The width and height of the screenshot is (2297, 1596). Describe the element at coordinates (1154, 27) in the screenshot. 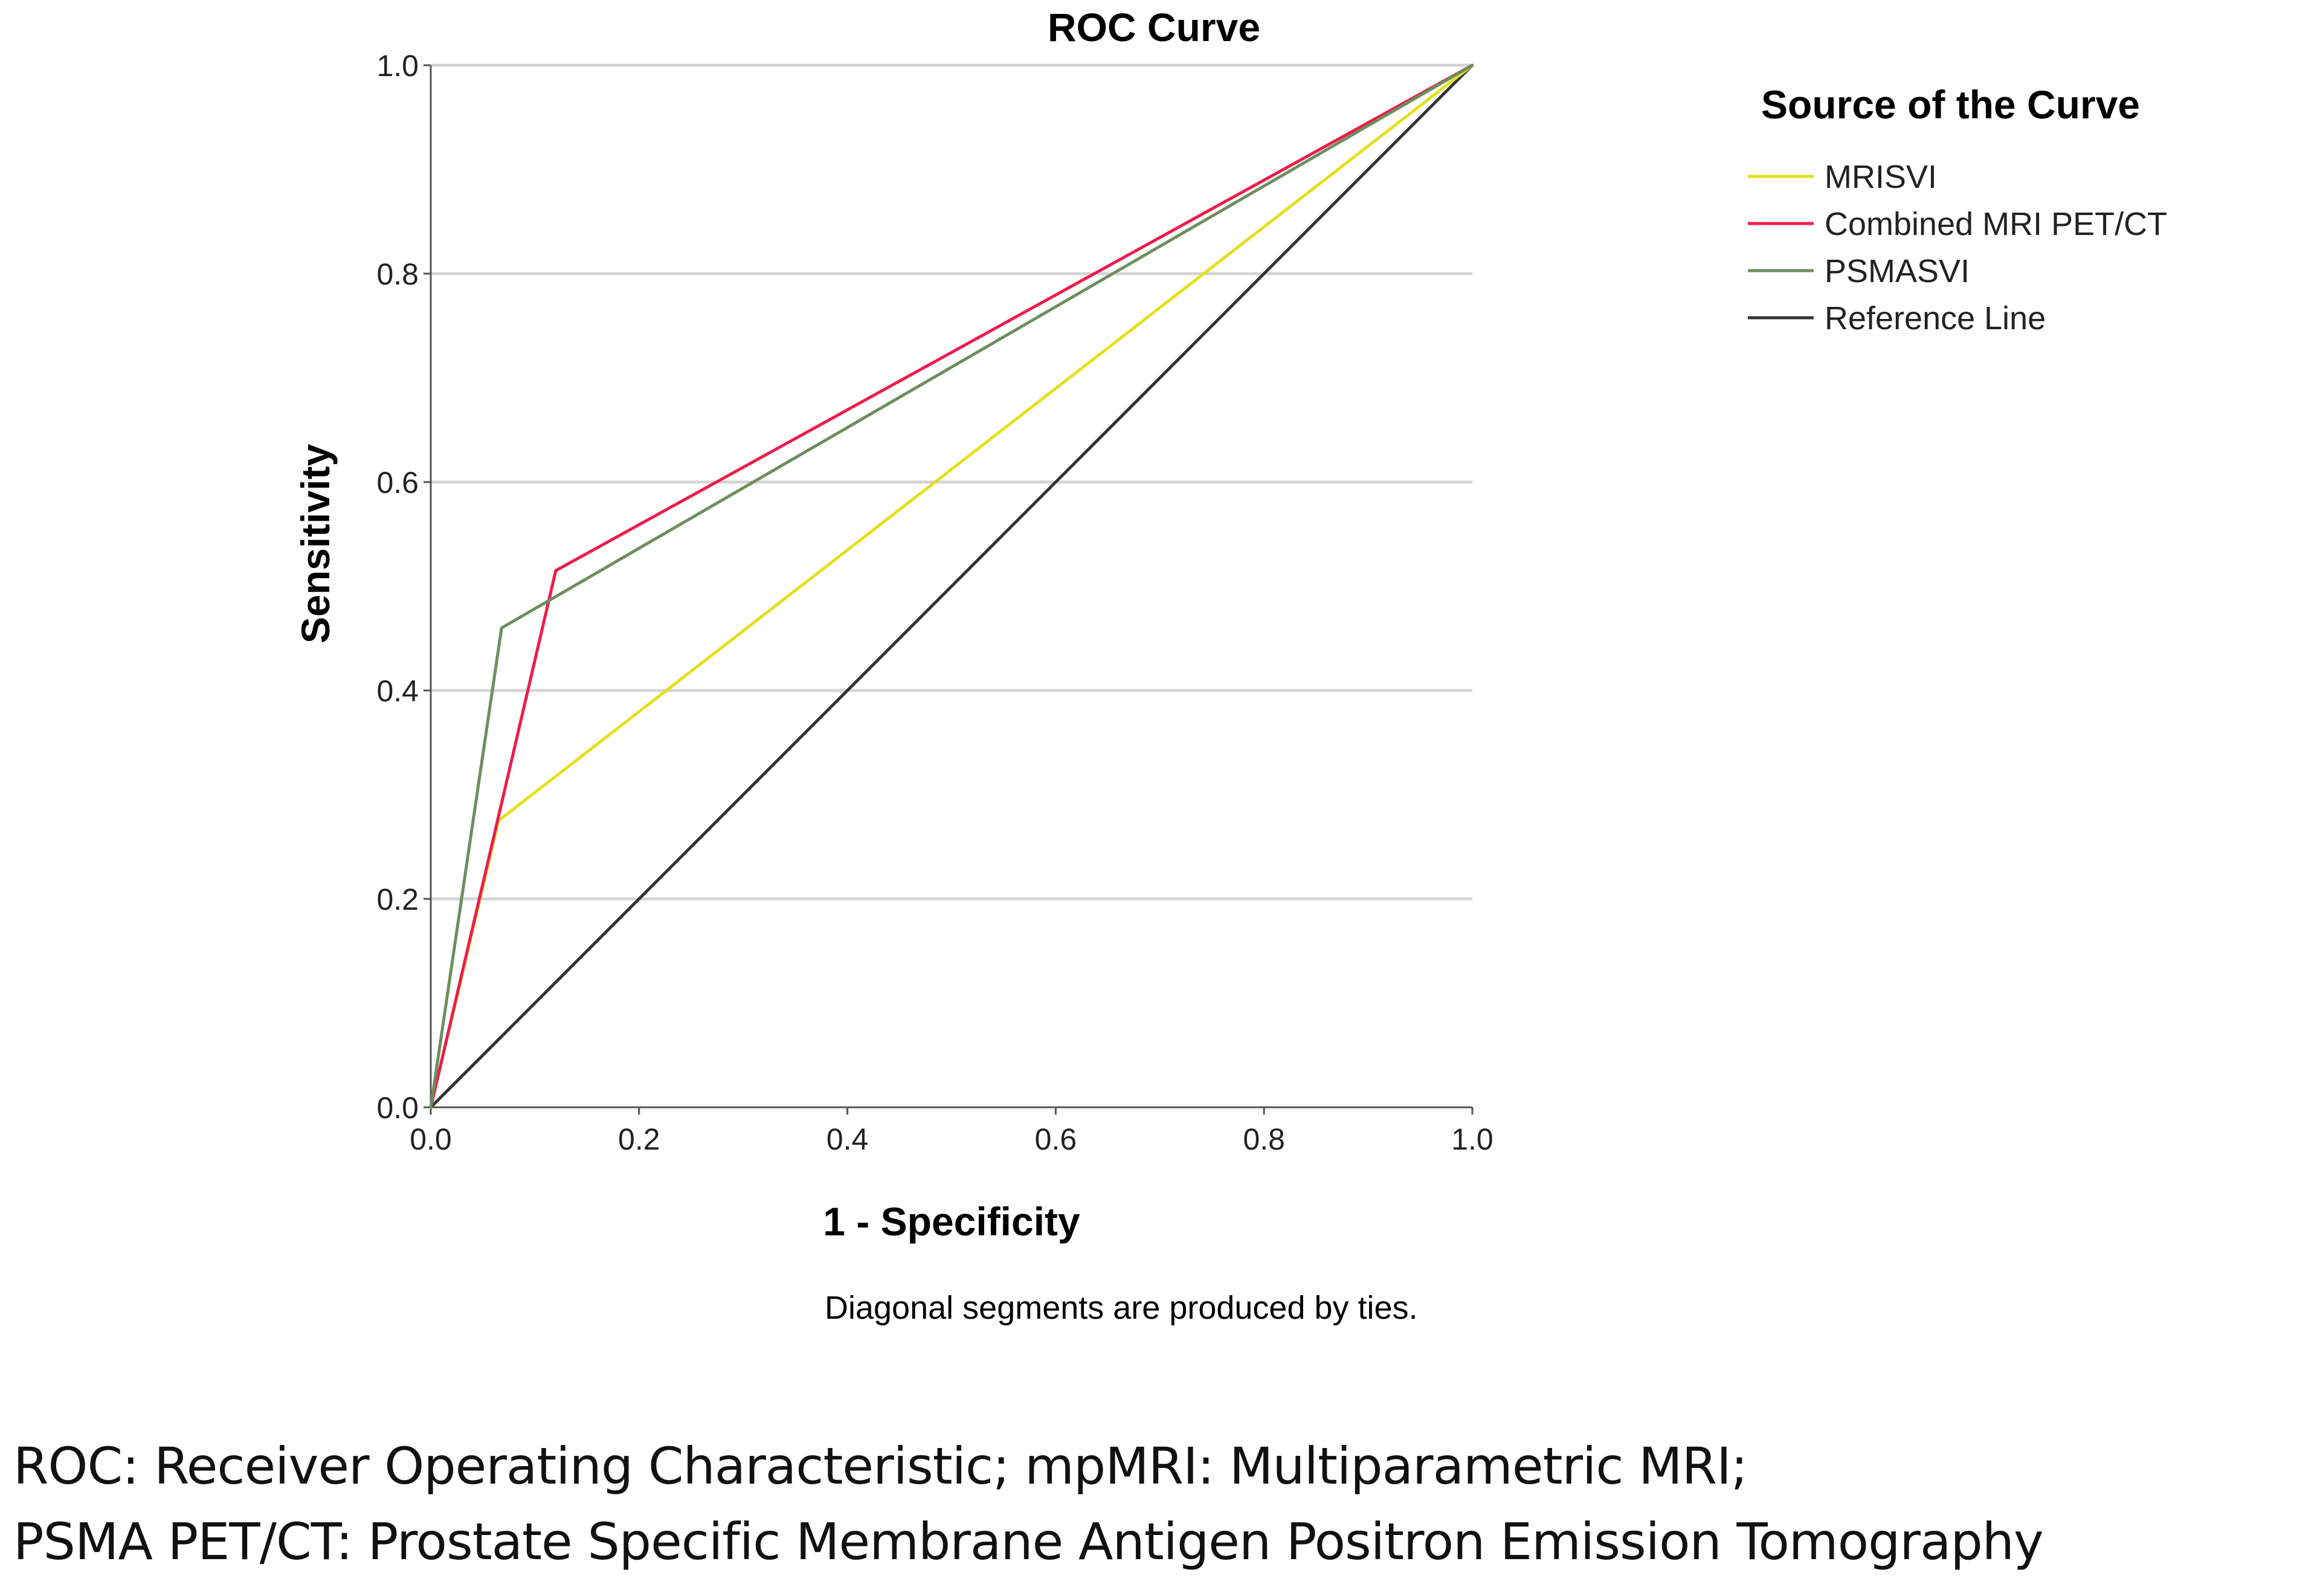

I see `chart-title: ROC Curve` at that location.